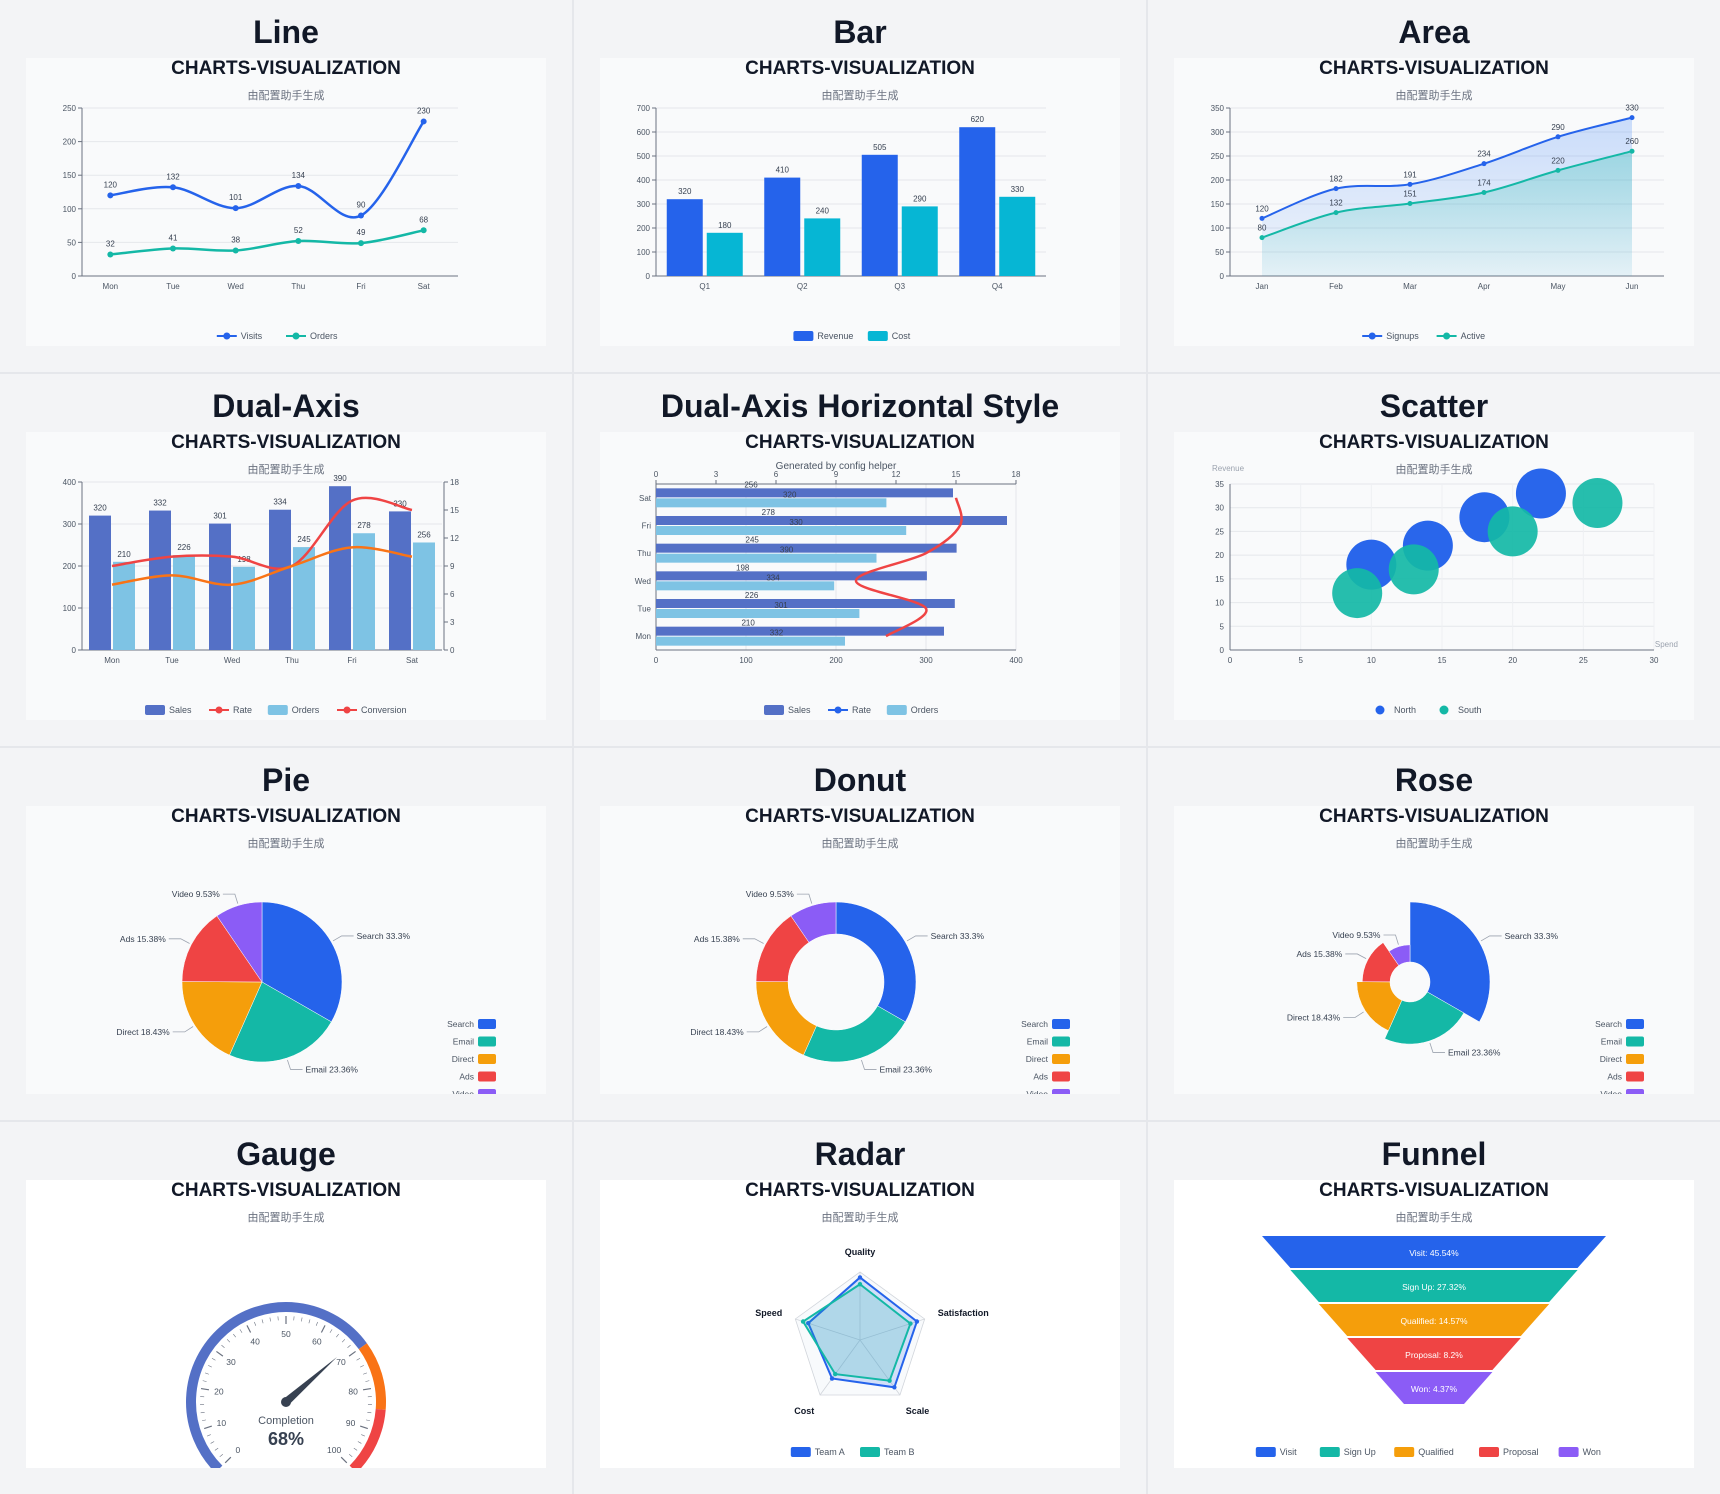  I want to click on data-label: 234, so click(1484, 154).